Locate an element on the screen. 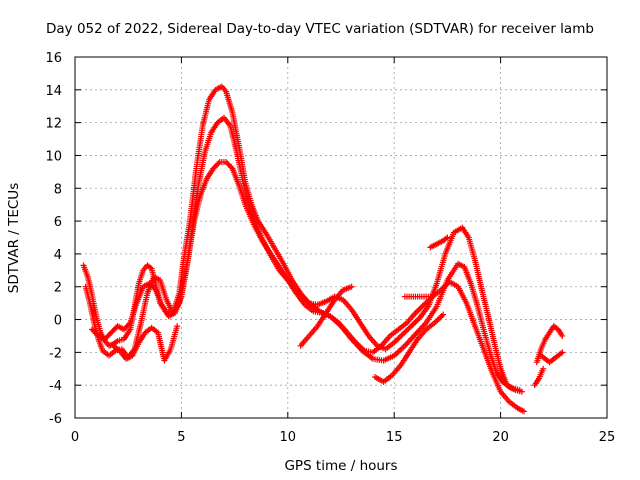 The width and height of the screenshot is (640, 480). y-tick-label: 0 is located at coordinates (58, 321).